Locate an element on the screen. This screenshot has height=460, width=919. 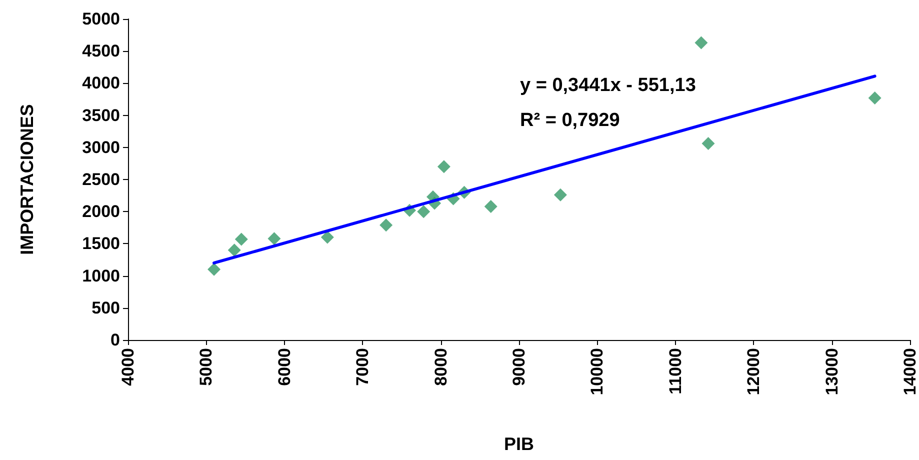
y-axis-title: IMPORTACIONES is located at coordinates (27, 179).